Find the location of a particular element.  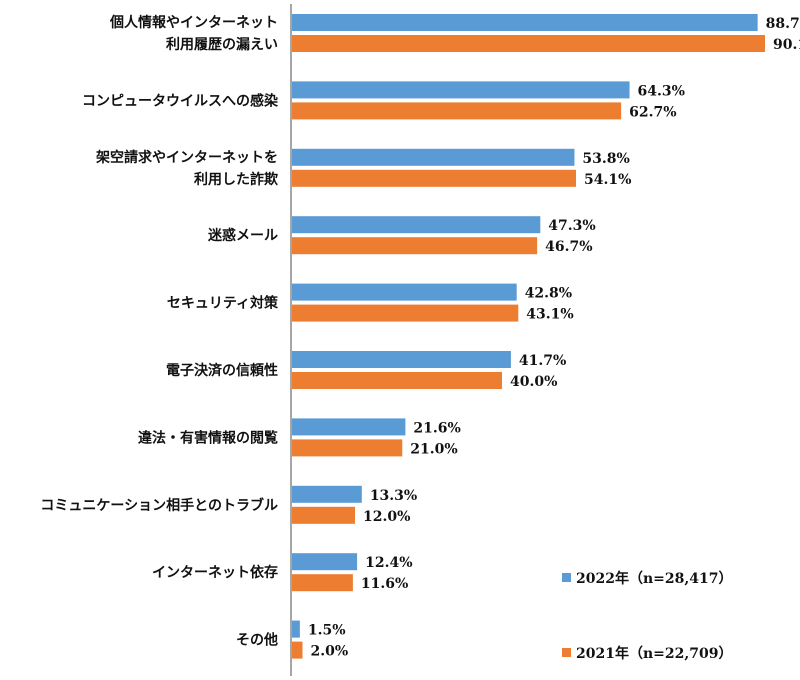

value-label: 40.0% is located at coordinates (533, 382).